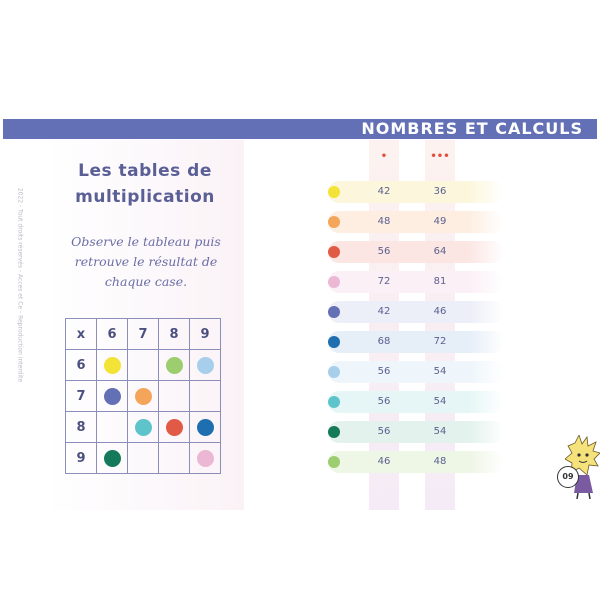 The width and height of the screenshot is (600, 600). Describe the element at coordinates (143, 334) in the screenshot. I see `grid-header-row: x 6 7 8 9` at that location.